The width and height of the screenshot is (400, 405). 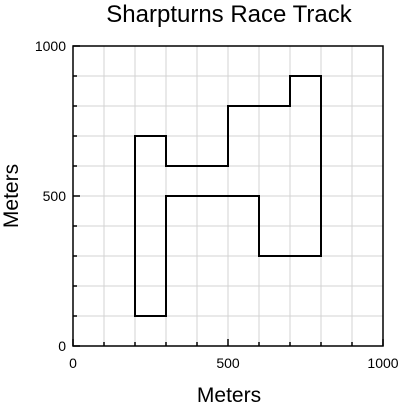 I want to click on x-tick-label: 1000, so click(x=382, y=363).